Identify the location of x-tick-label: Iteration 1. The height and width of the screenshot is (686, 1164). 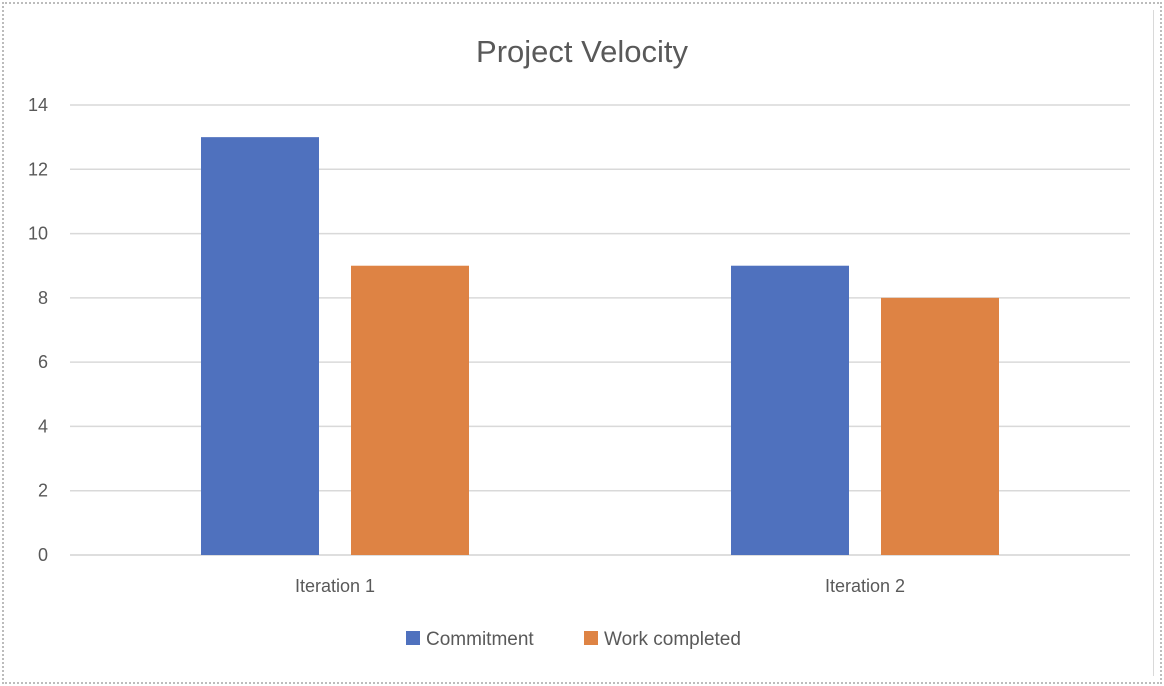
(335, 586).